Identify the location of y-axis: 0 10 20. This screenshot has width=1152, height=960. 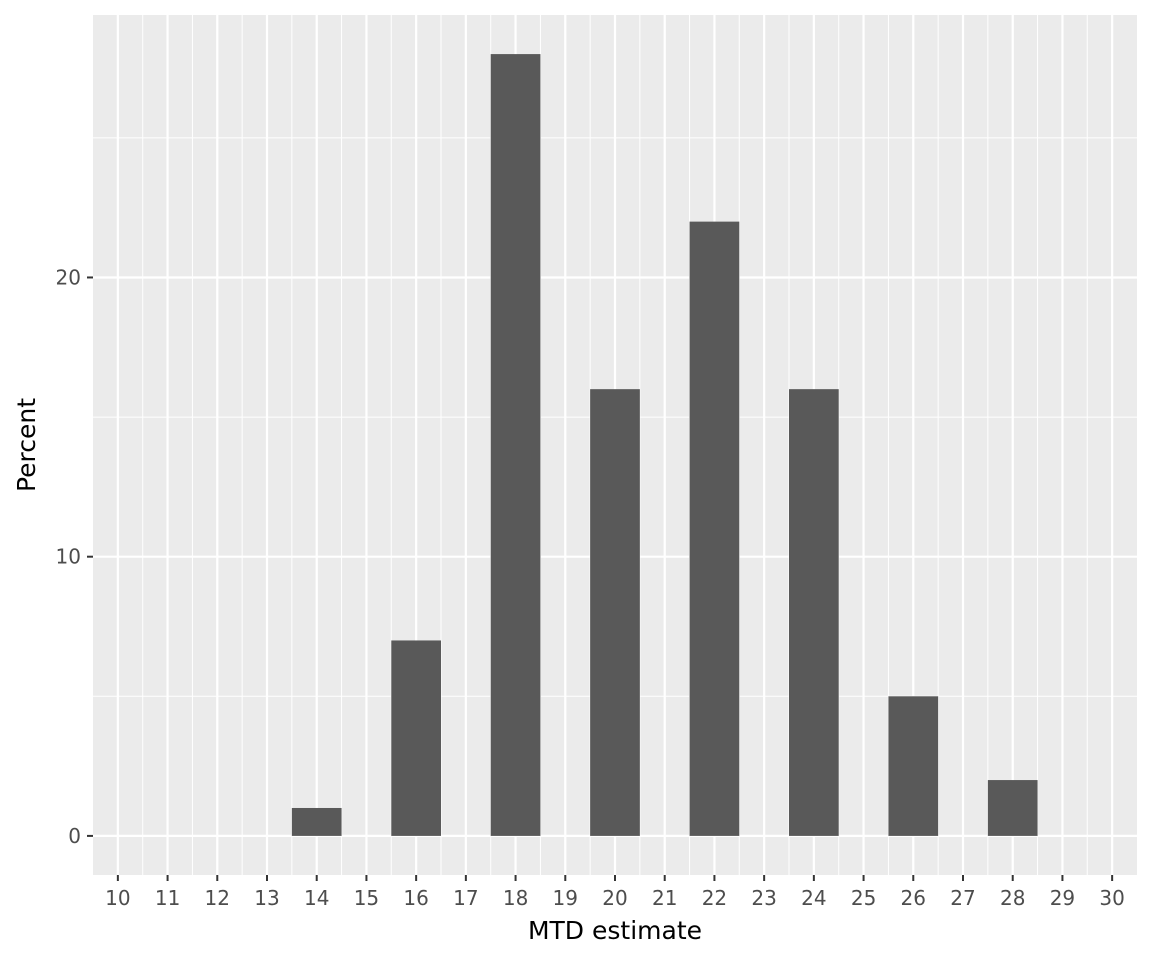
(74, 556).